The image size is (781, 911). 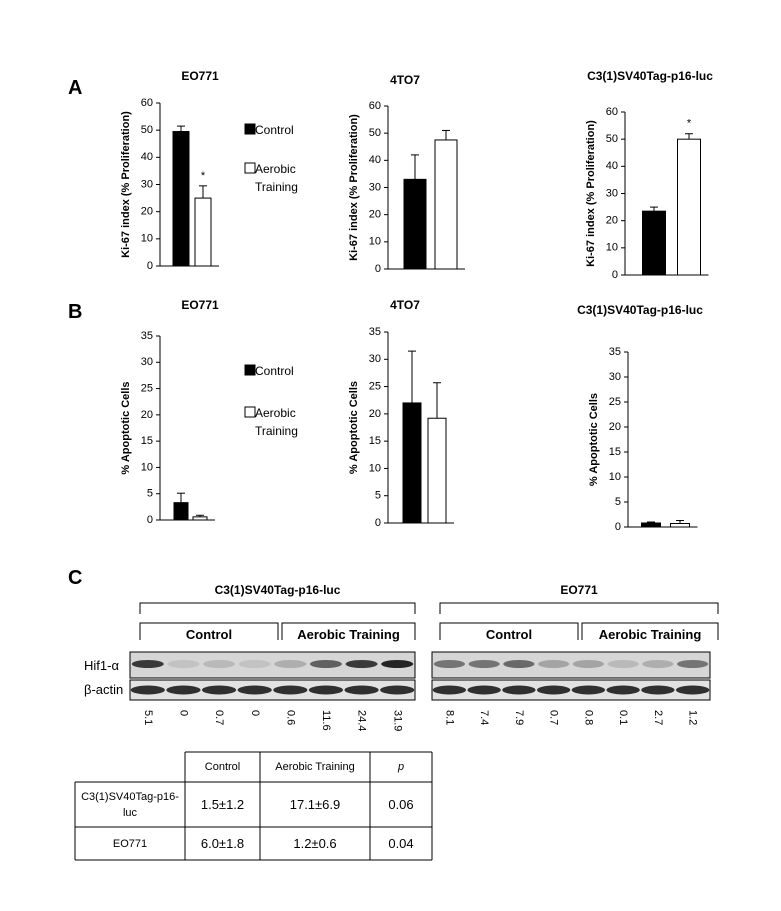 I want to click on quantification: 0.8, so click(x=588, y=717).